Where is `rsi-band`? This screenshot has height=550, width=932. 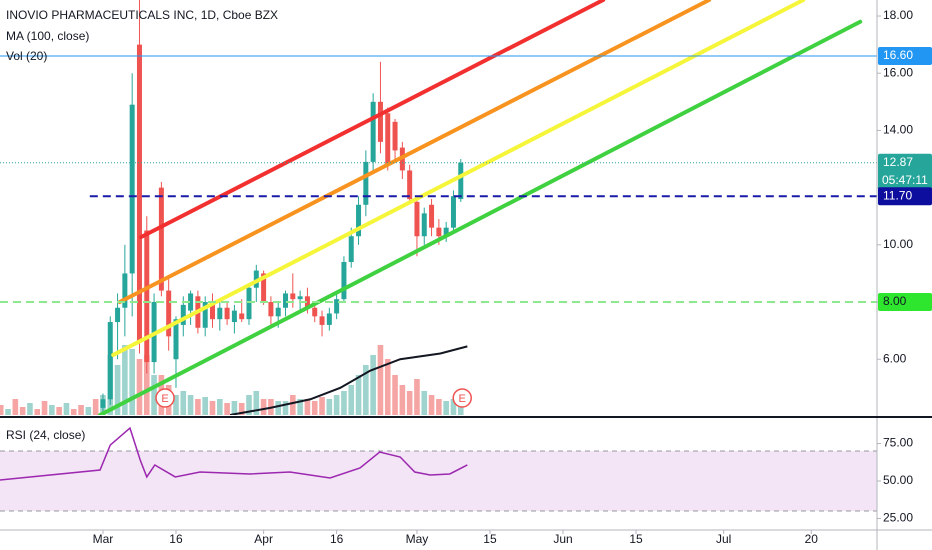 rsi-band is located at coordinates (438, 481).